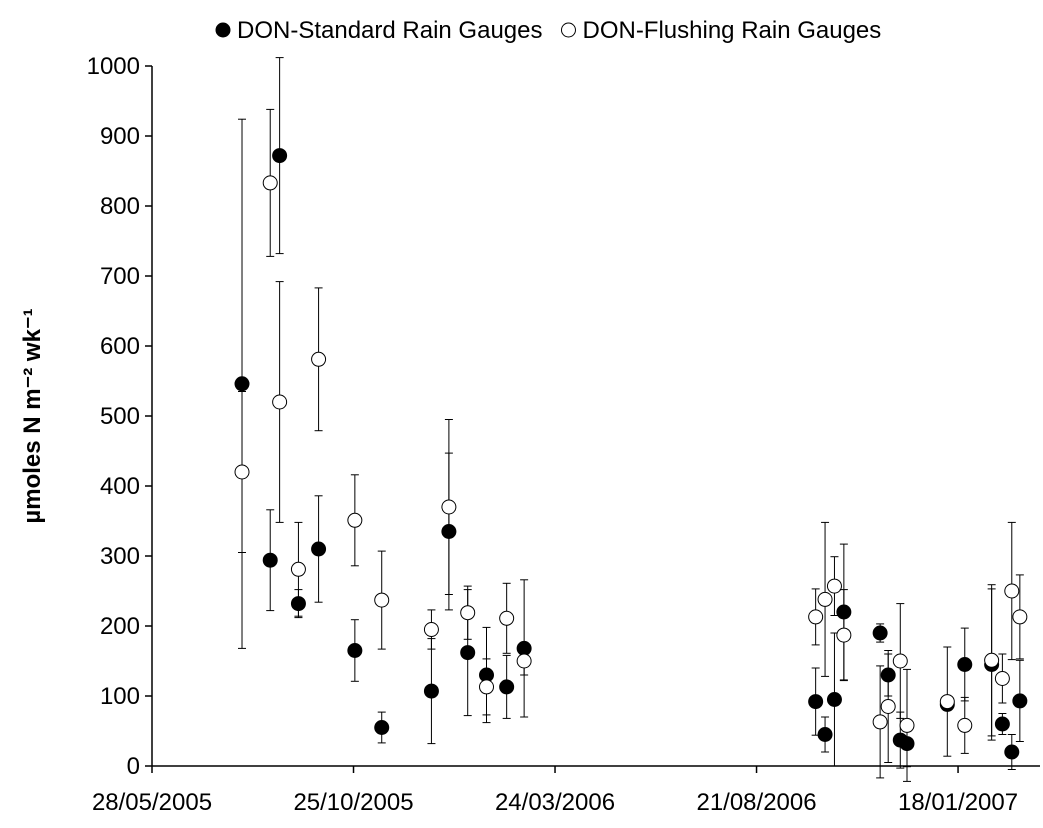 The height and width of the screenshot is (828, 1043). I want to click on y-tick-label: 900, so click(120, 136).